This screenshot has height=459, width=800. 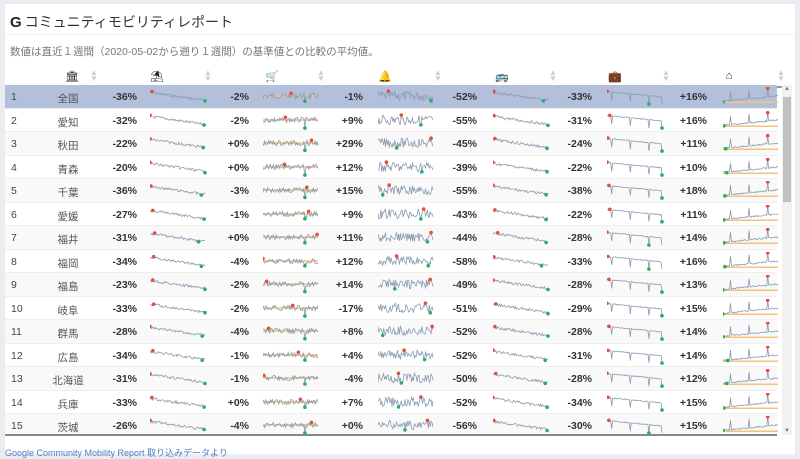 I want to click on scroll-down-icon: ▼, so click(x=787, y=431).